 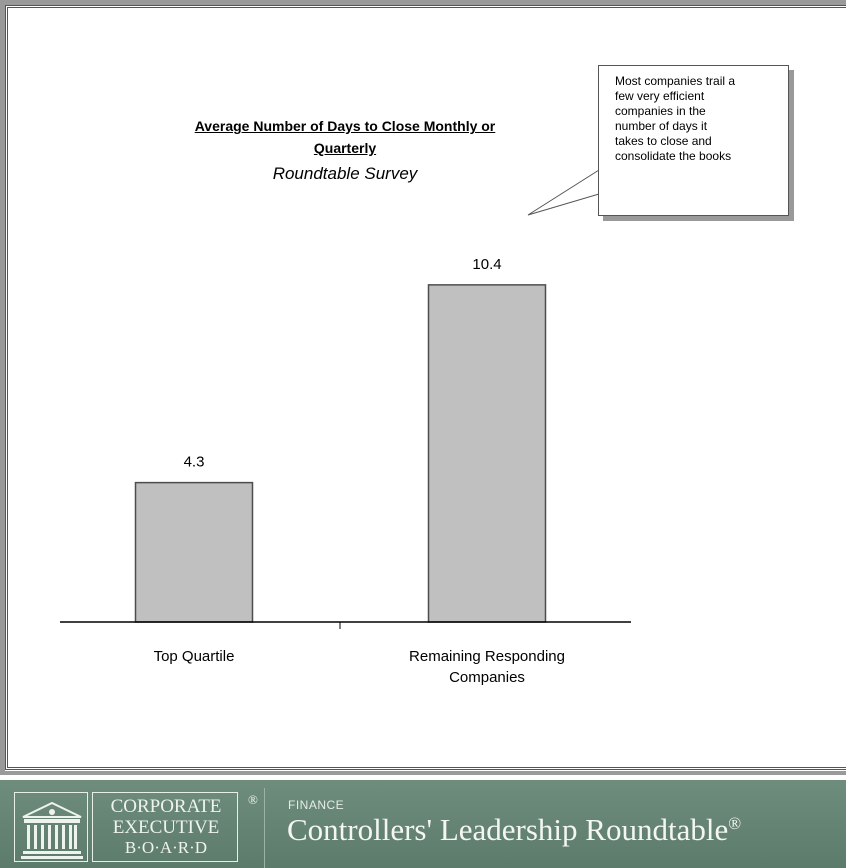 I want to click on program-name: Controllers' Leadership Roundtable, so click(x=508, y=829).